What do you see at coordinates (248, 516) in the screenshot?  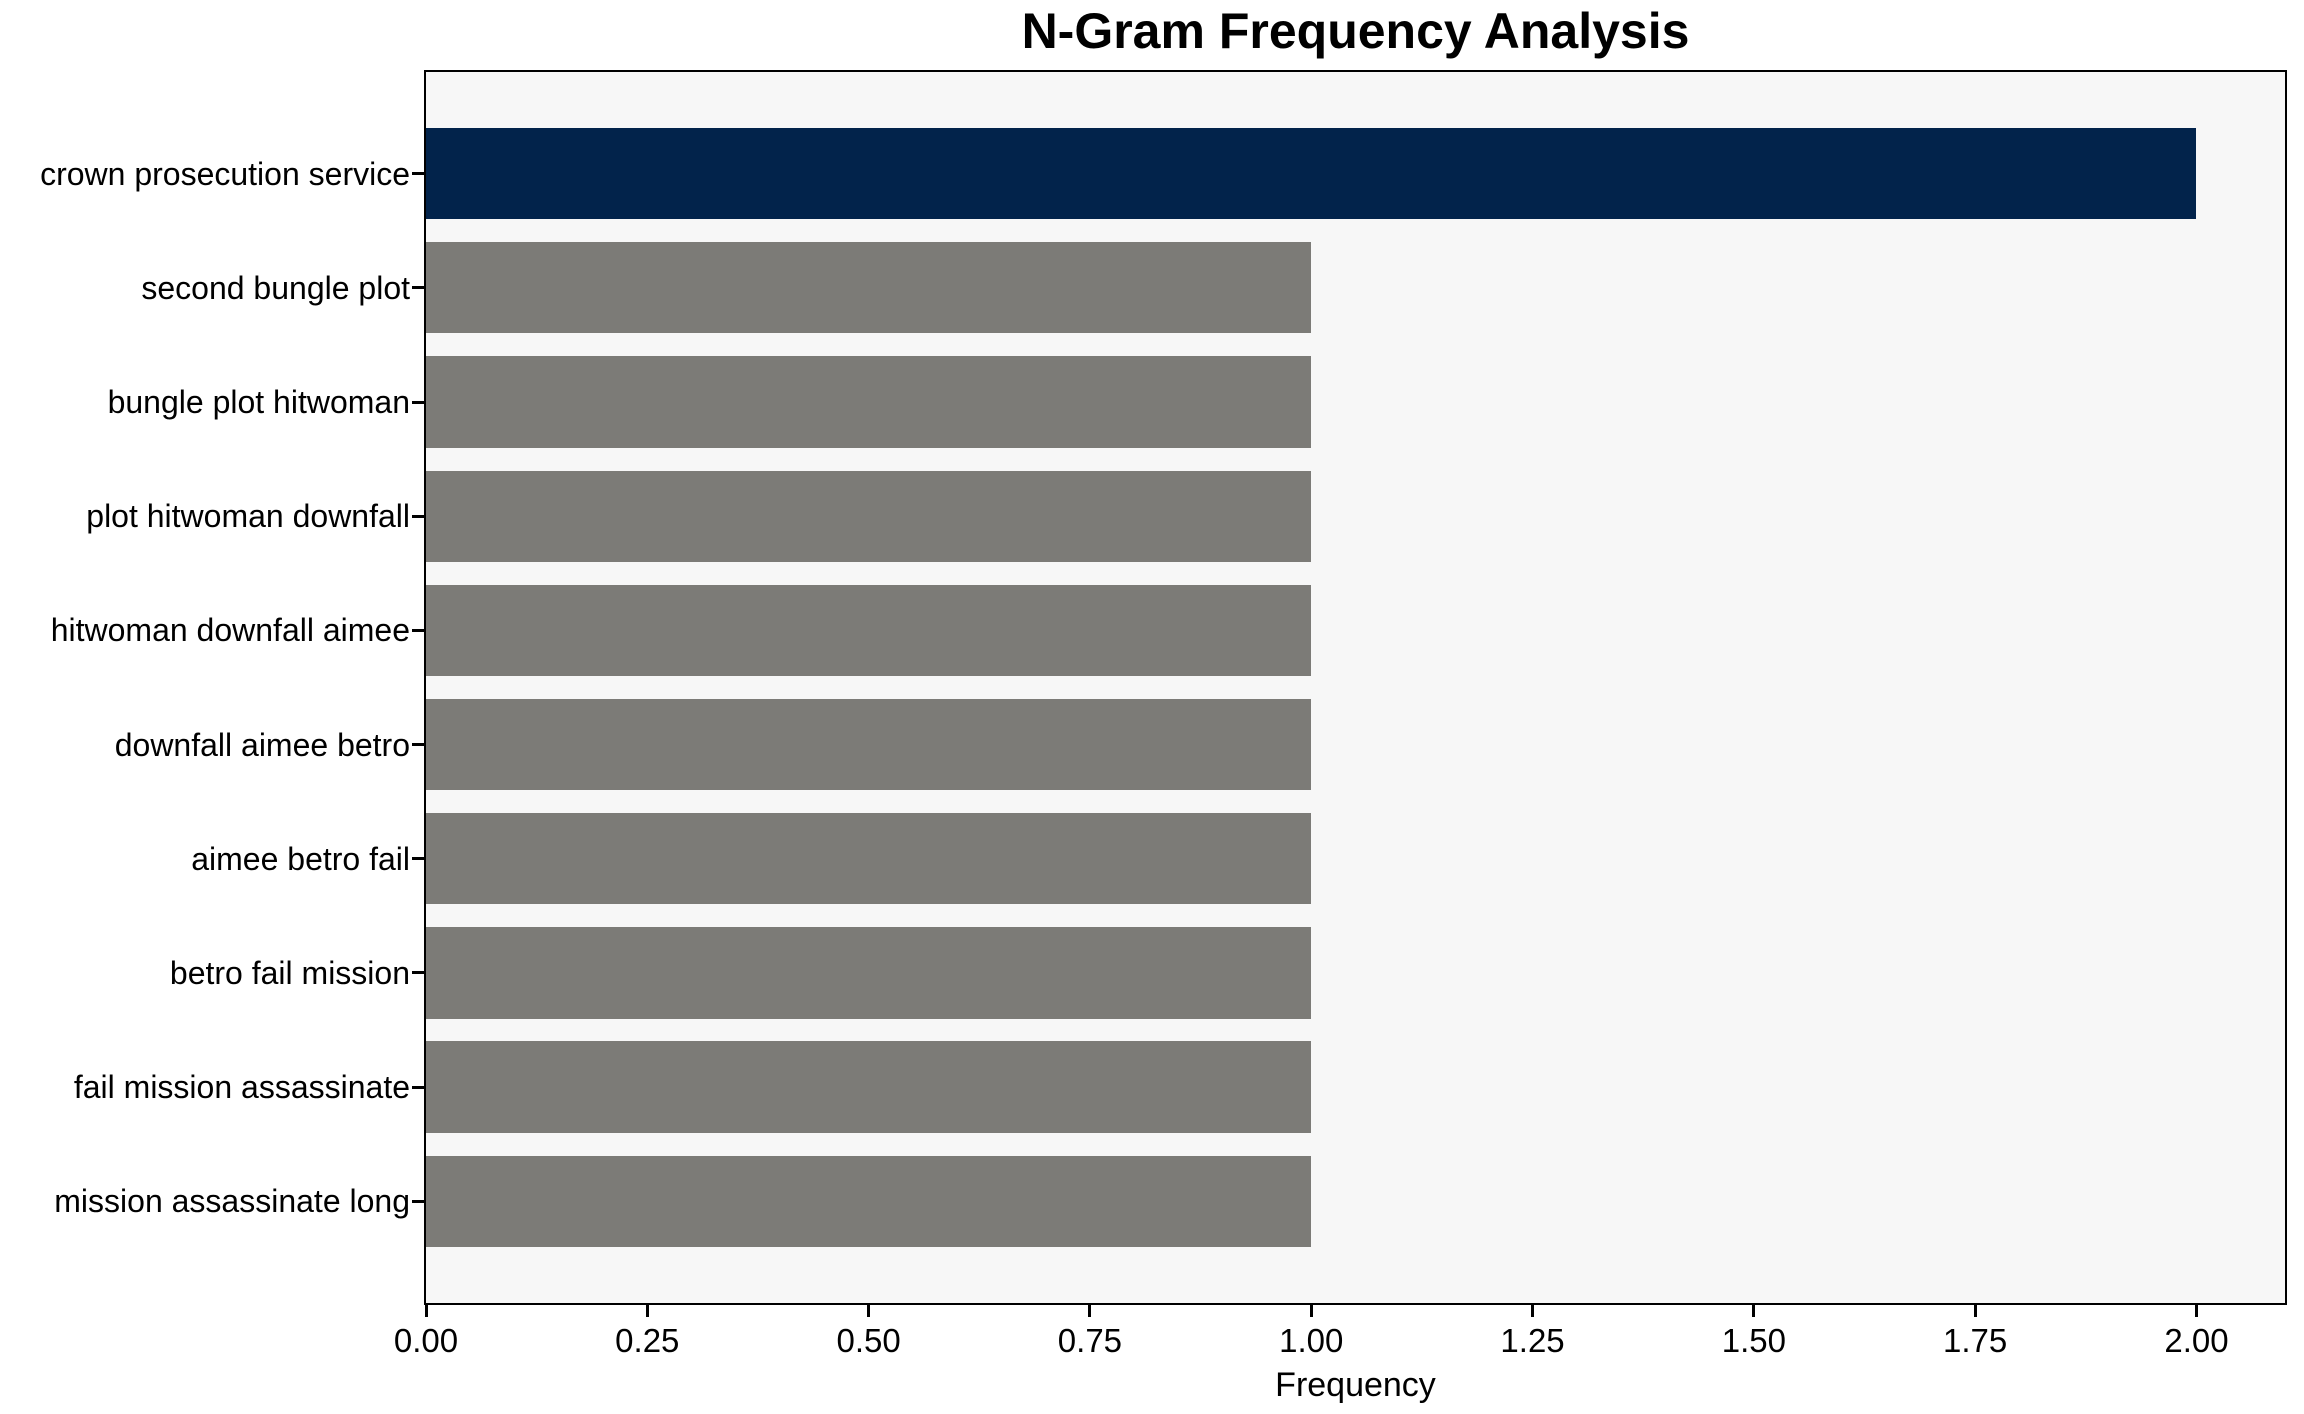 I see `y-tick-label: plot hitwoman downfall` at bounding box center [248, 516].